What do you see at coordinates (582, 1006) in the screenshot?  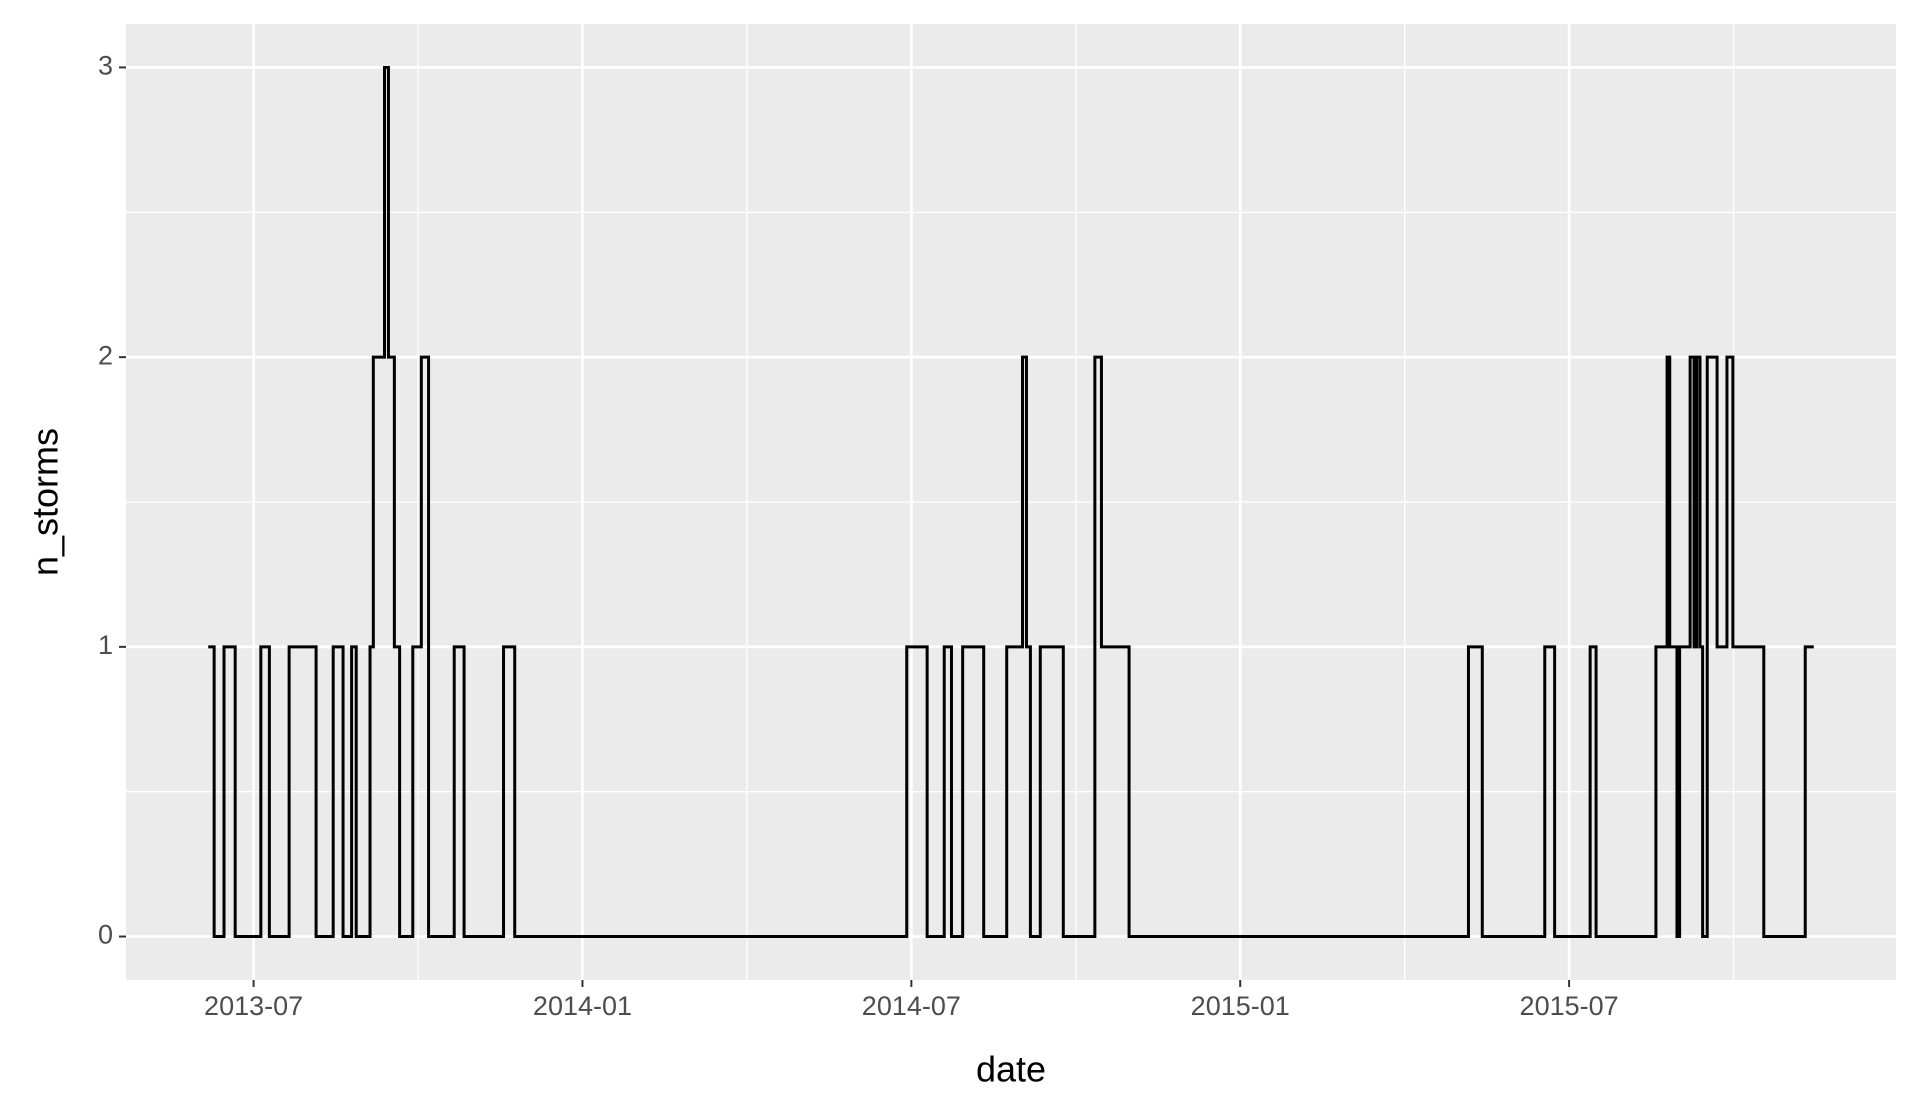 I see `x-tick-label: 2014-01` at bounding box center [582, 1006].